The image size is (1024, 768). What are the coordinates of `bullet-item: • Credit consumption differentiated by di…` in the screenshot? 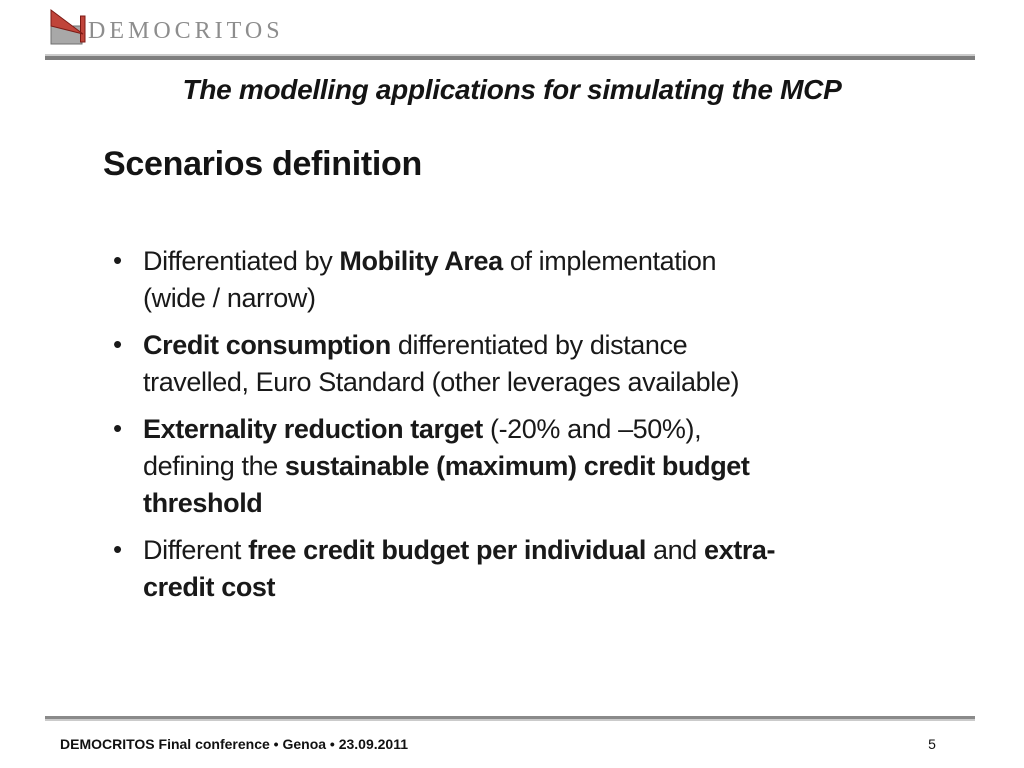 It's located at (513, 364).